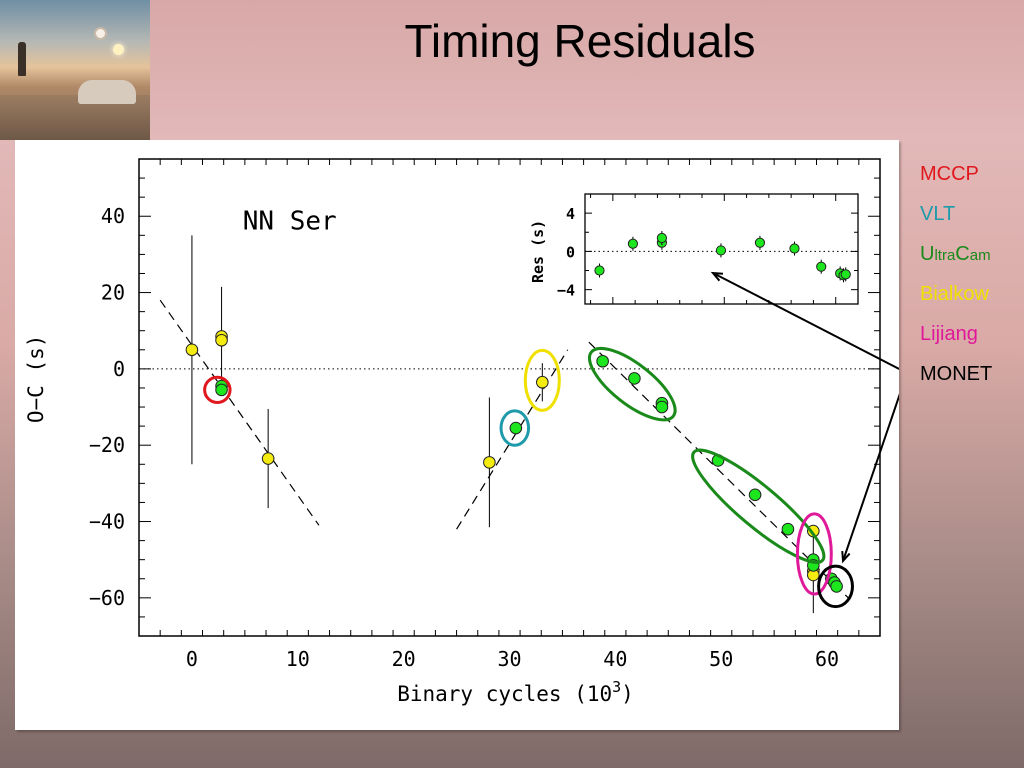  What do you see at coordinates (113, 216) in the screenshot?
I see `y-tick-label: 40` at bounding box center [113, 216].